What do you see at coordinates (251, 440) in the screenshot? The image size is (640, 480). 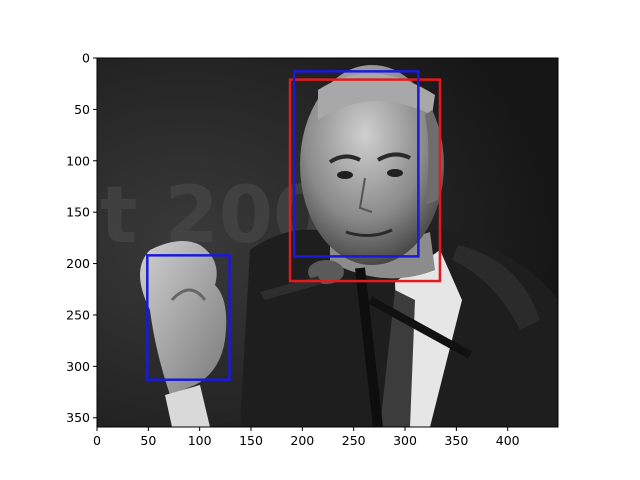 I see `x-tick-label: 150` at bounding box center [251, 440].